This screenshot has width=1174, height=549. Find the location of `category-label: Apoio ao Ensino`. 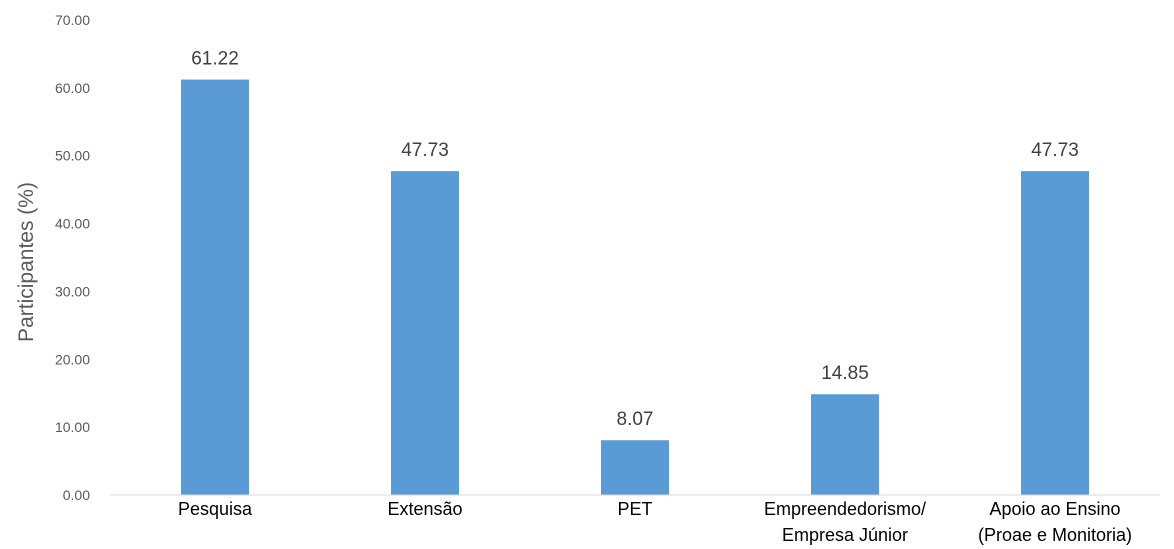

category-label: Apoio ao Ensino is located at coordinates (1054, 509).